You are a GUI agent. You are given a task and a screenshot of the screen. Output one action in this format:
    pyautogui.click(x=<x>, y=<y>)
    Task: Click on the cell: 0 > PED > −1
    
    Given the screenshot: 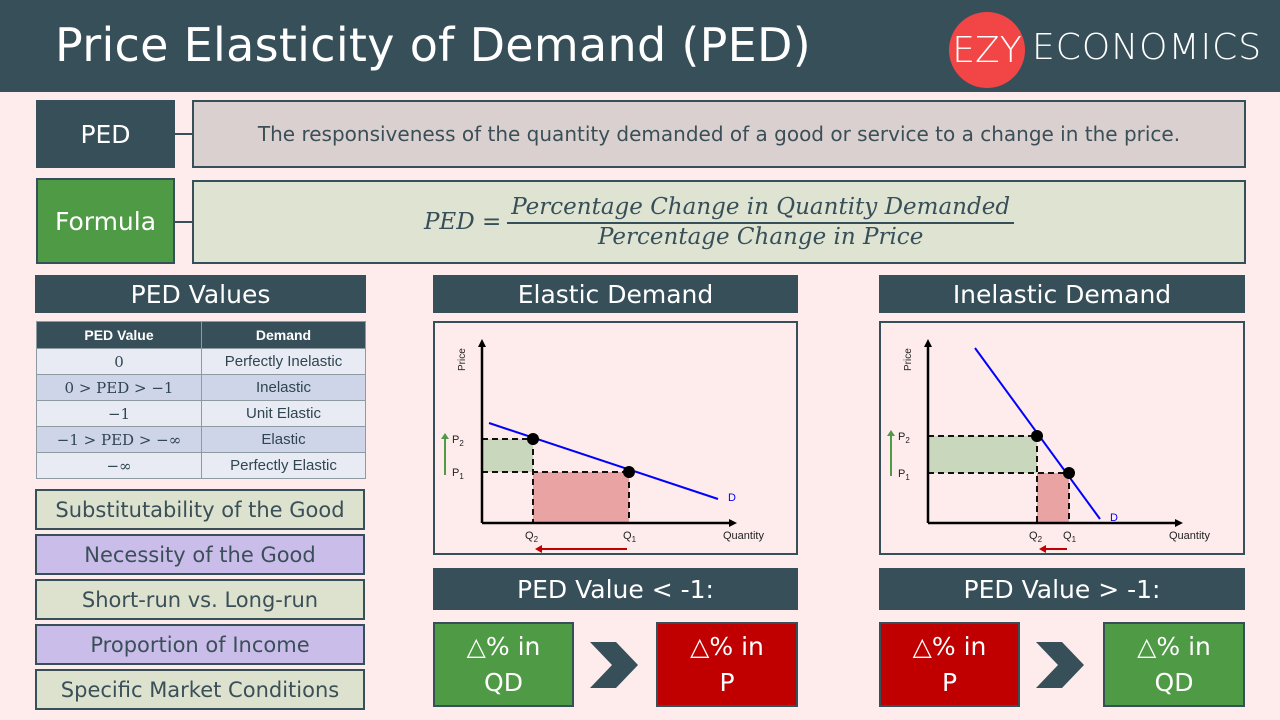 What is the action you would take?
    pyautogui.click(x=119, y=387)
    